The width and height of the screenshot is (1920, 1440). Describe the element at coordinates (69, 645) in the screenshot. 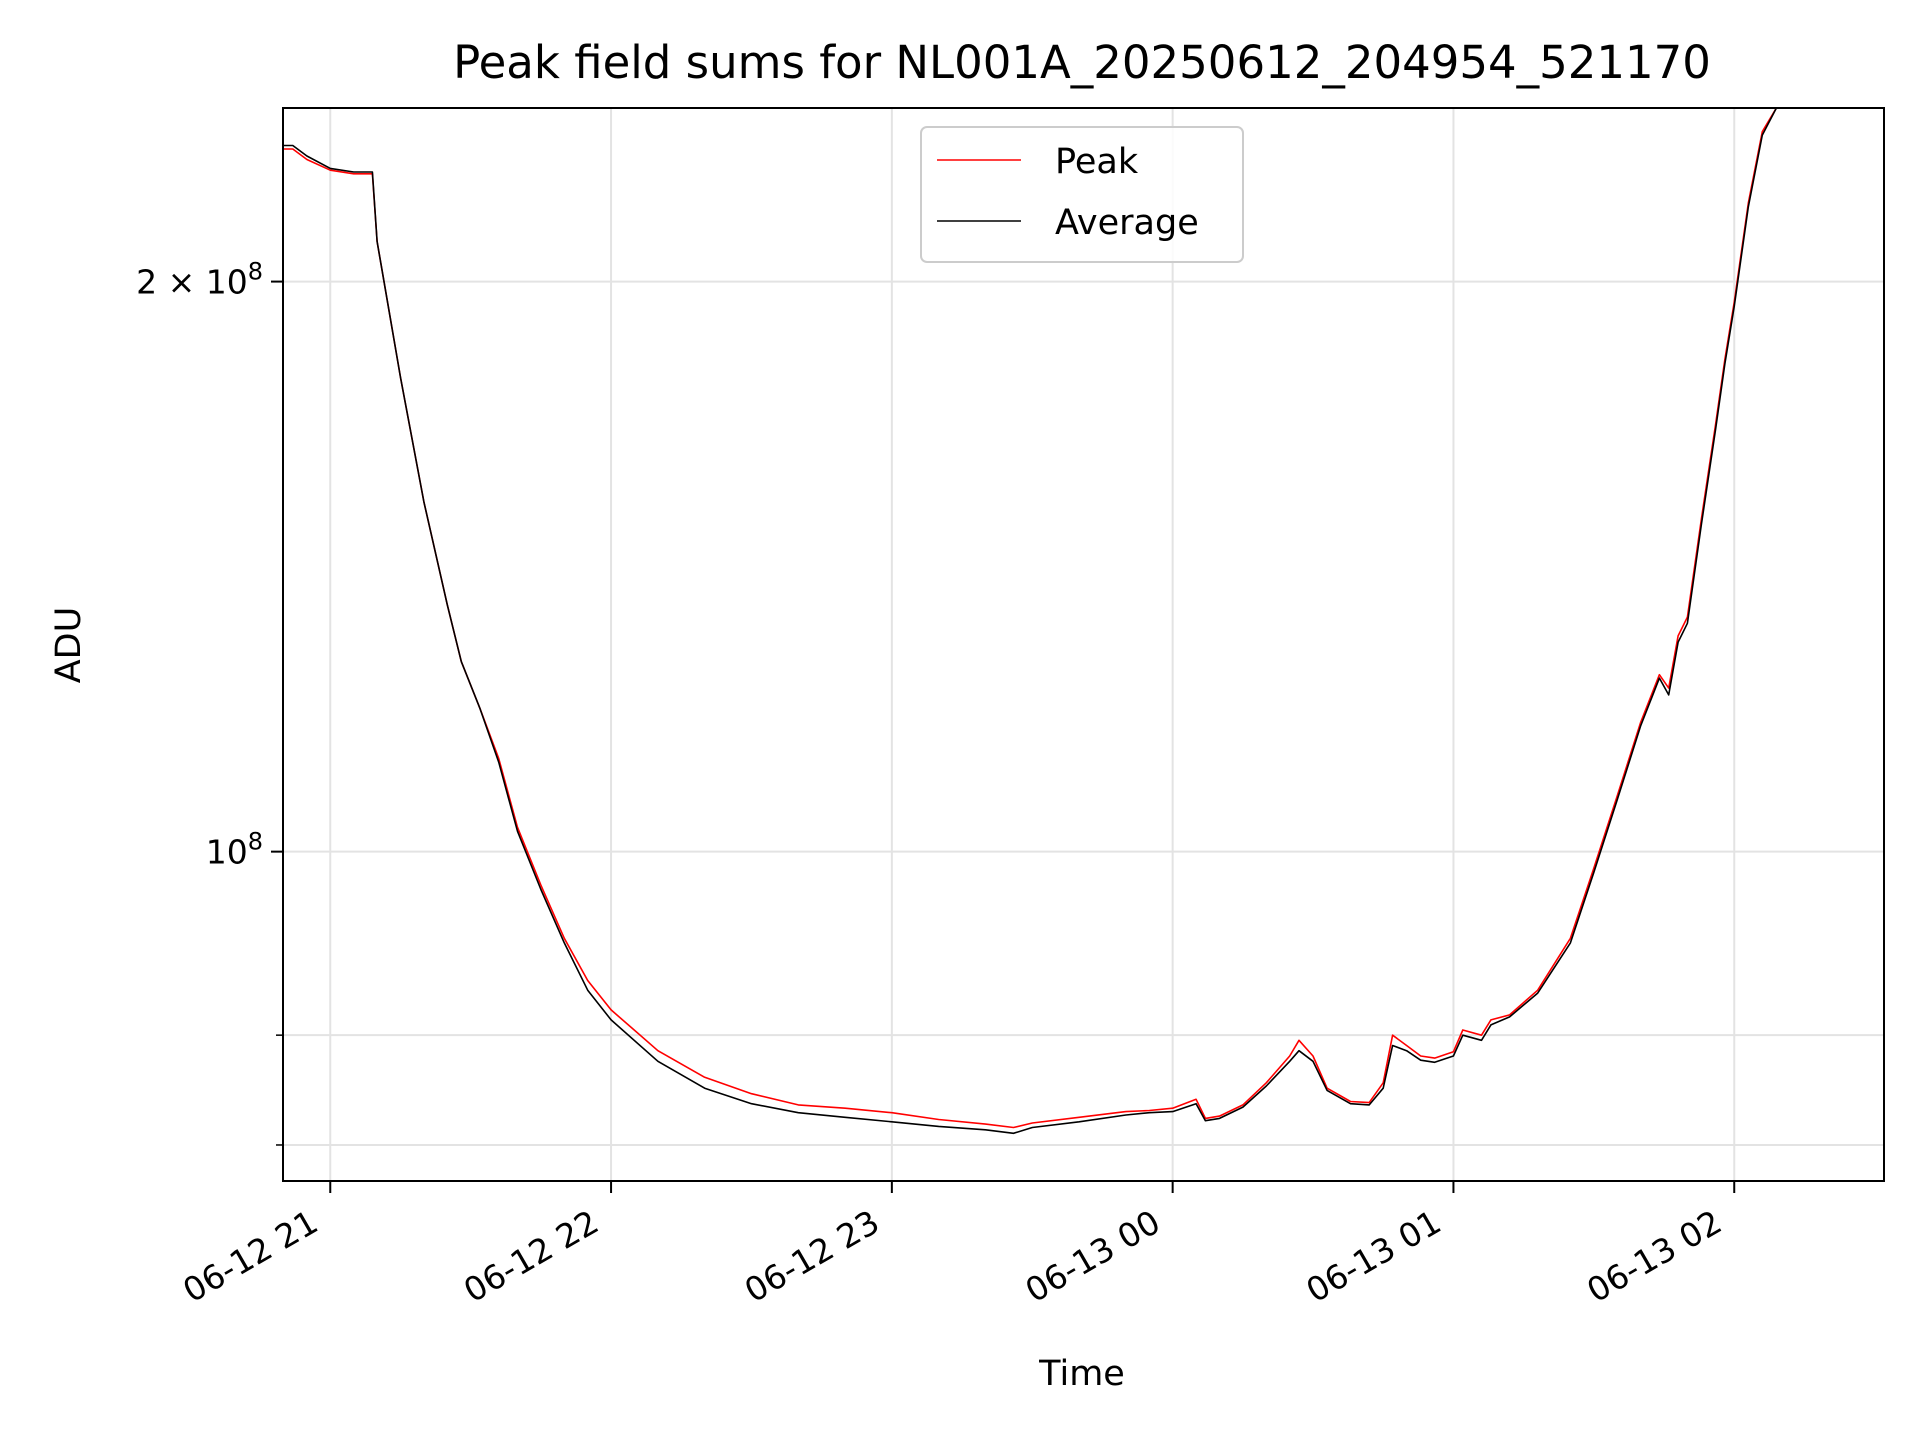

I see `y-axis-label: ADU` at that location.